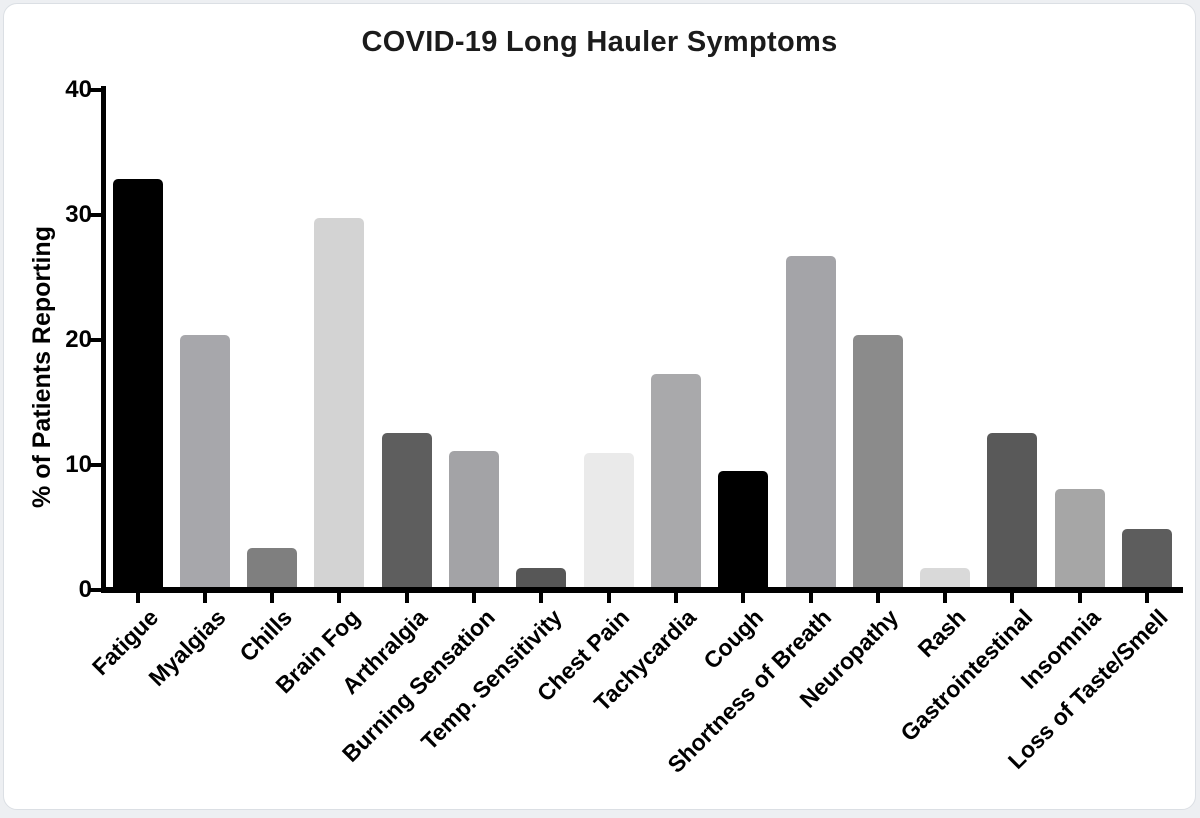 The image size is (1200, 818). Describe the element at coordinates (339, 405) in the screenshot. I see `bar-brain-fog` at that location.